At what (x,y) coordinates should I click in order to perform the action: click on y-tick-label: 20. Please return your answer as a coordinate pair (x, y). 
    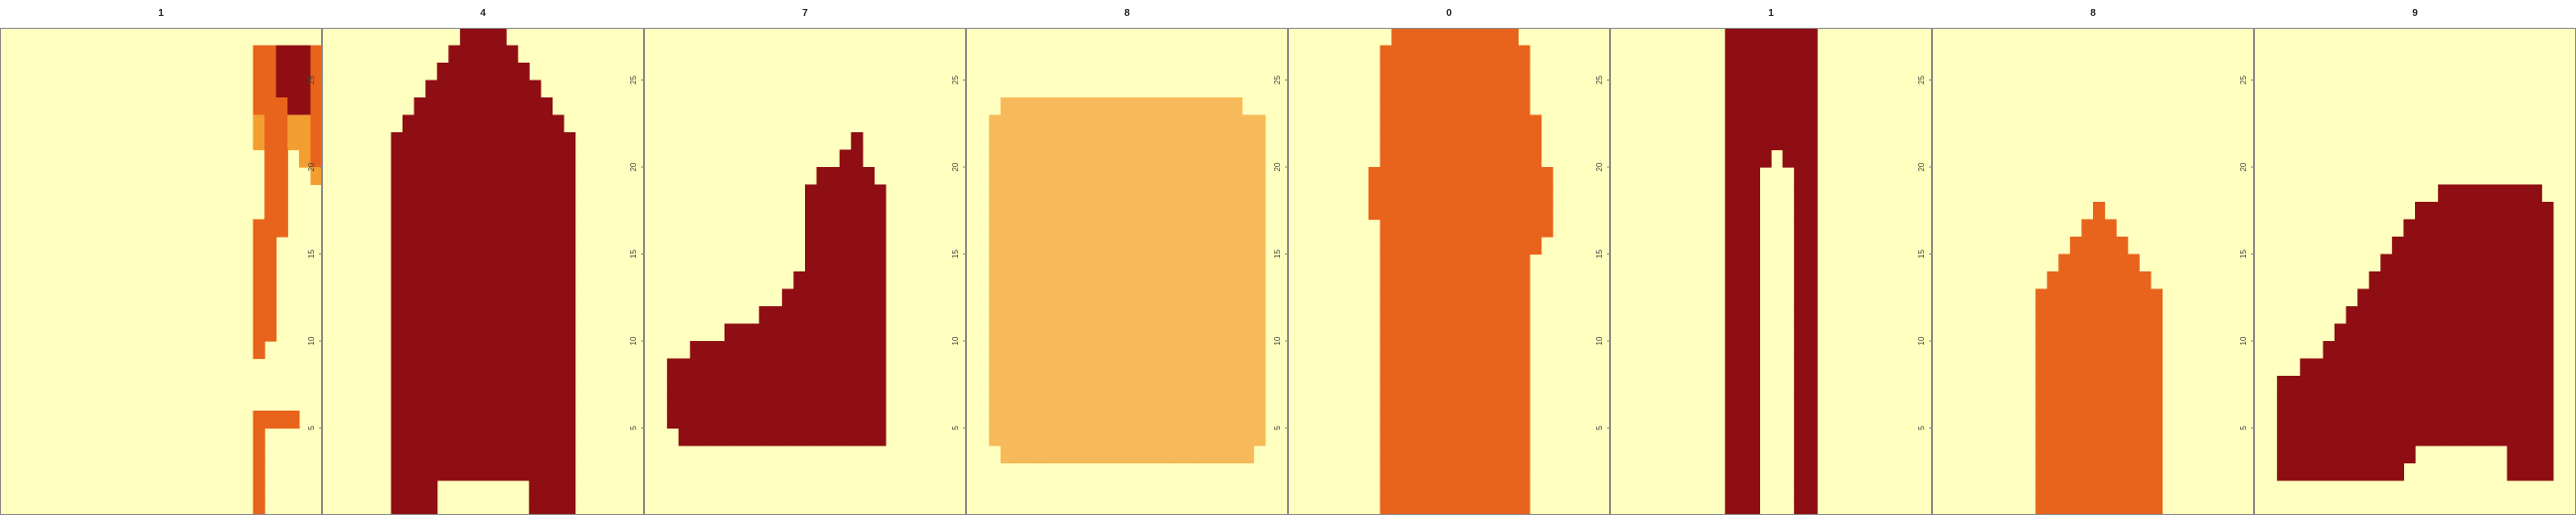
    Looking at the image, I should click on (1277, 166).